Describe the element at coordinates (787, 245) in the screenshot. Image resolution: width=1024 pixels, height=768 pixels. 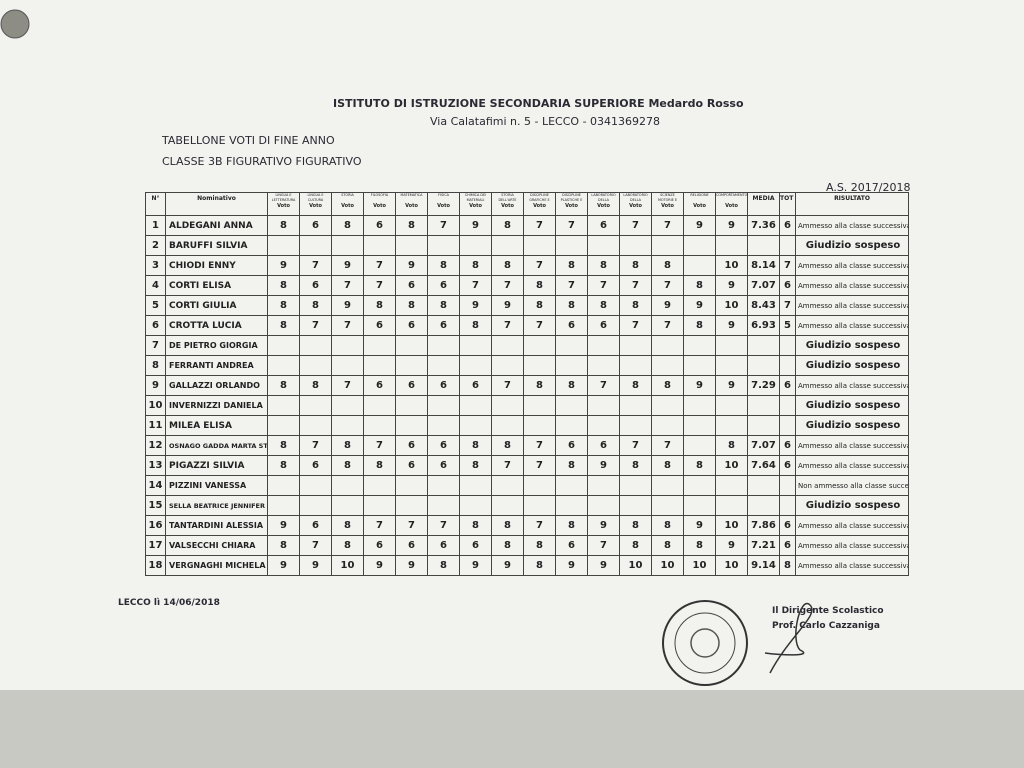
I see `credits` at that location.